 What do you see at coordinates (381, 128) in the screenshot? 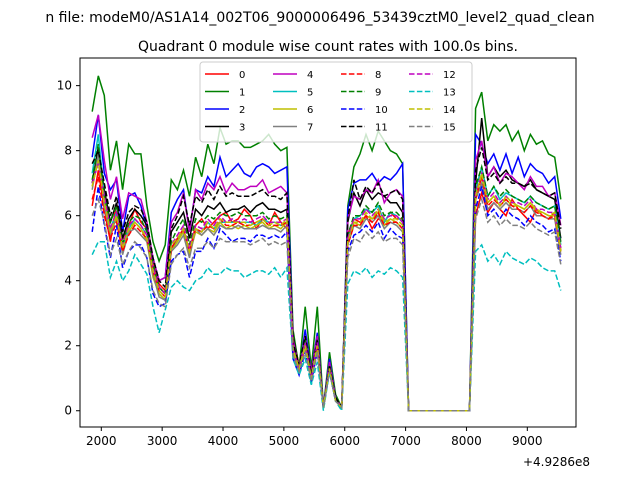
I see `legend-label-11: 11` at bounding box center [381, 128].